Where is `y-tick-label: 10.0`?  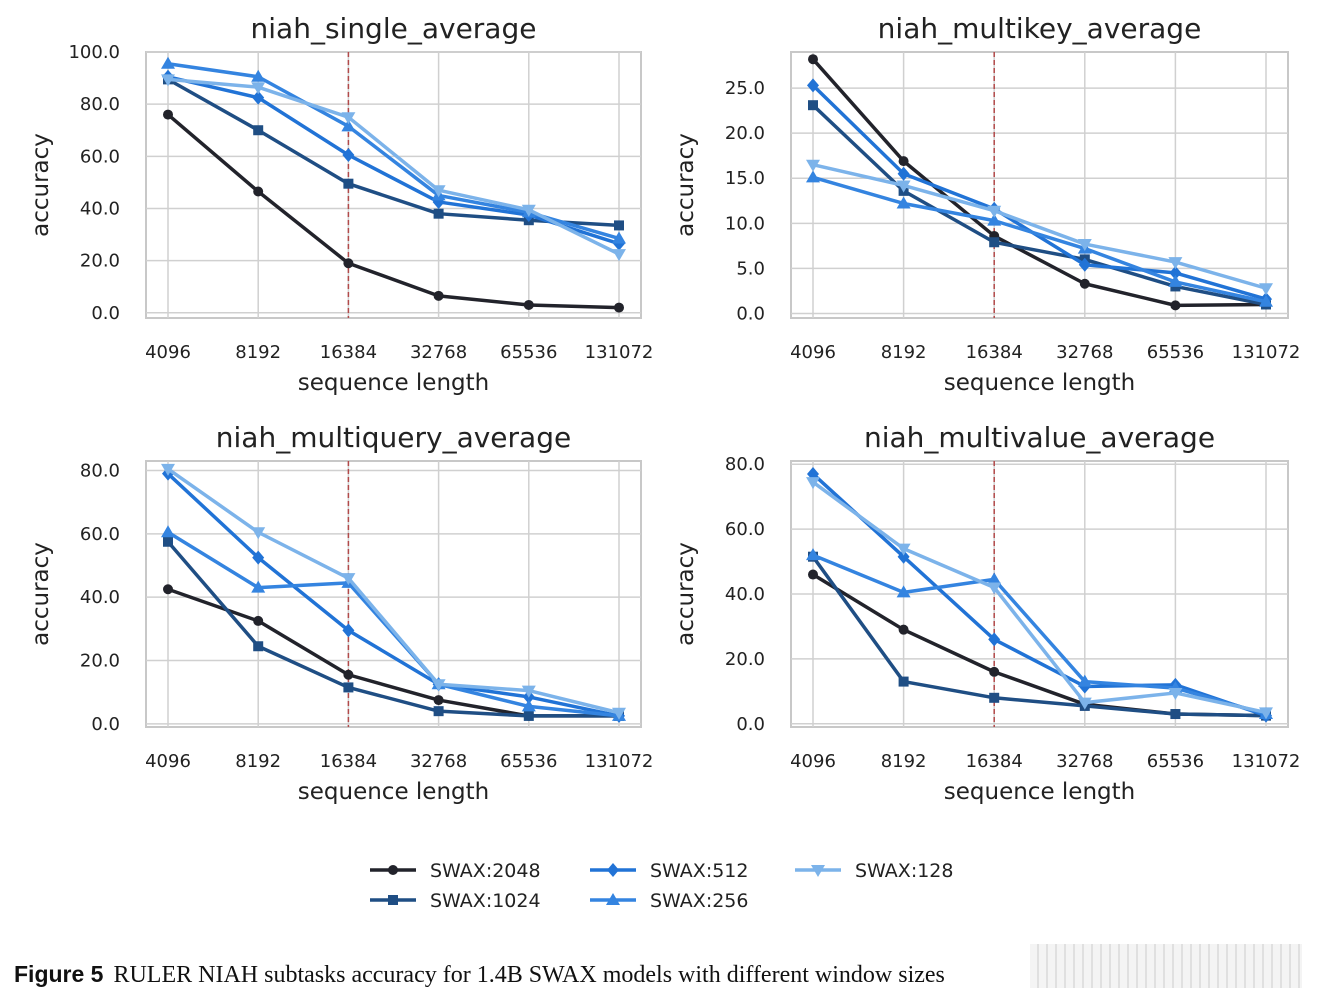
y-tick-label: 10.0 is located at coordinates (745, 223).